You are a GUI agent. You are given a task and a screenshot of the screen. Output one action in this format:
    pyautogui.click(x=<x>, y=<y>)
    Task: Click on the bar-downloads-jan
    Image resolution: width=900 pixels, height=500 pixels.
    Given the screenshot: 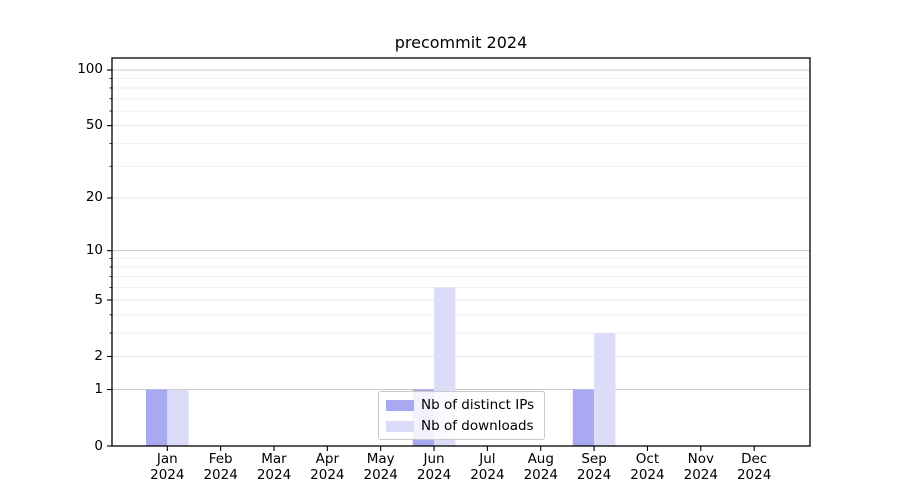 What is the action you would take?
    pyautogui.click(x=178, y=417)
    